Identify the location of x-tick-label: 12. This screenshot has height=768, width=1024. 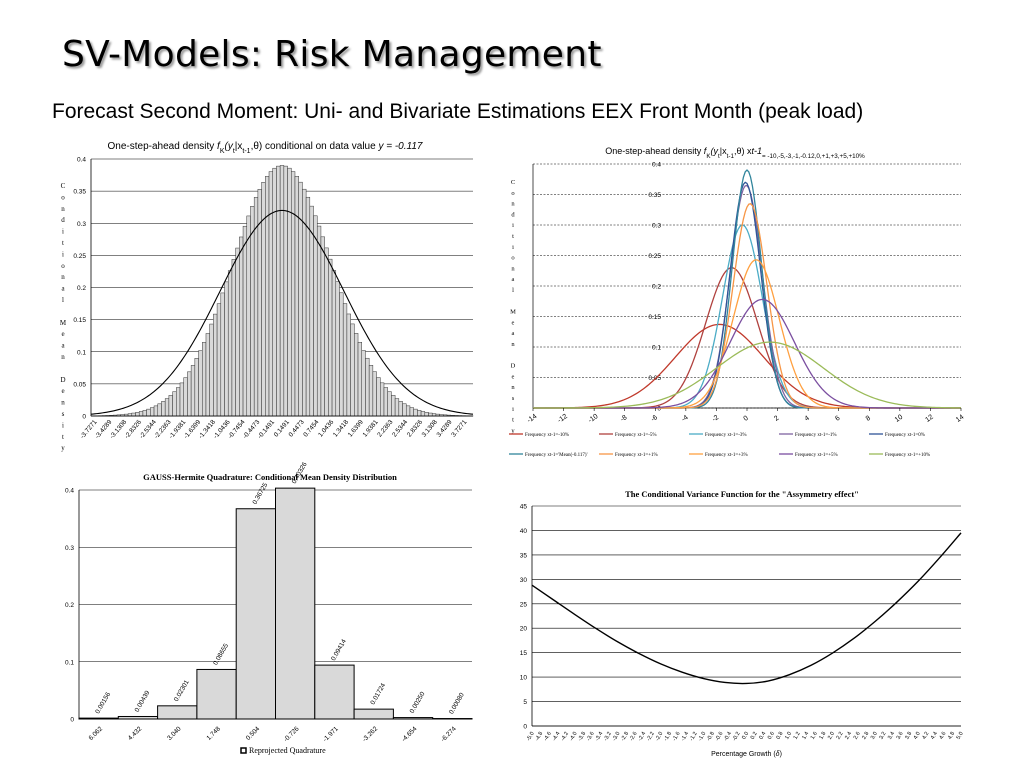
(929, 419).